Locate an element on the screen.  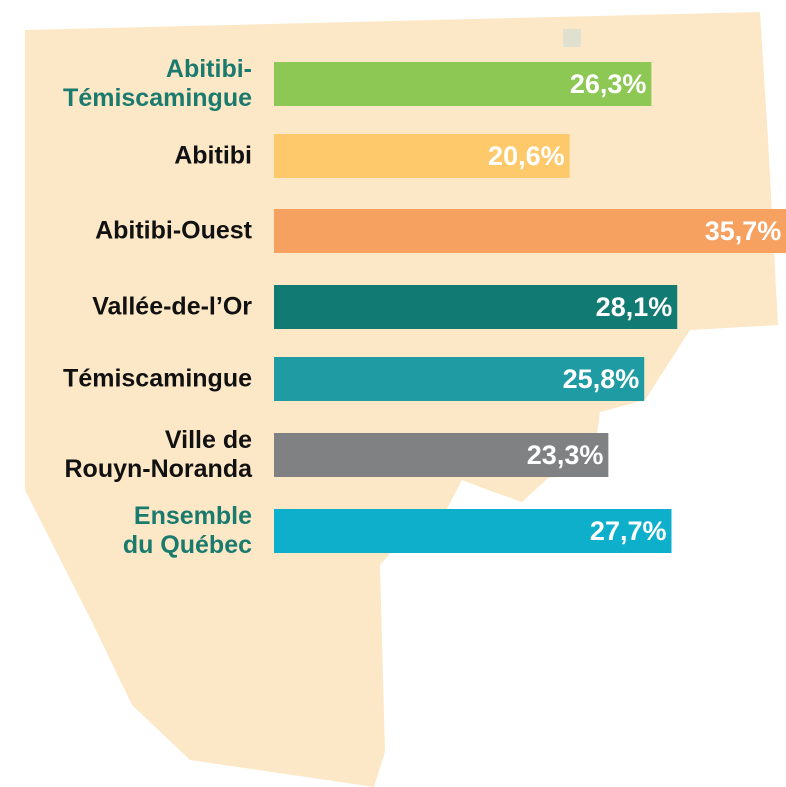
category-label: Vallée-de-l’Or is located at coordinates (172, 306).